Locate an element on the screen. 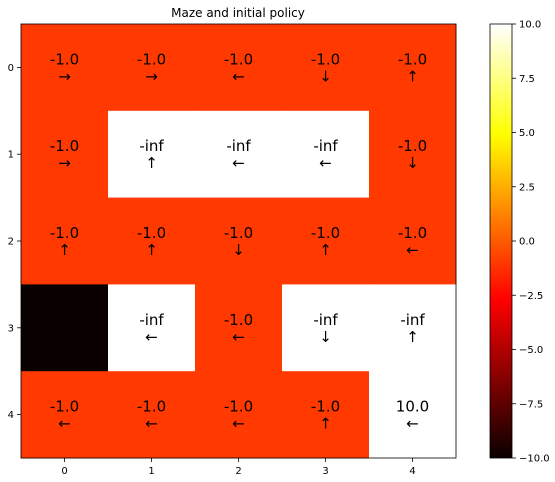 The height and width of the screenshot is (482, 555). cell-value-0-0: -1.0 is located at coordinates (64, 59).